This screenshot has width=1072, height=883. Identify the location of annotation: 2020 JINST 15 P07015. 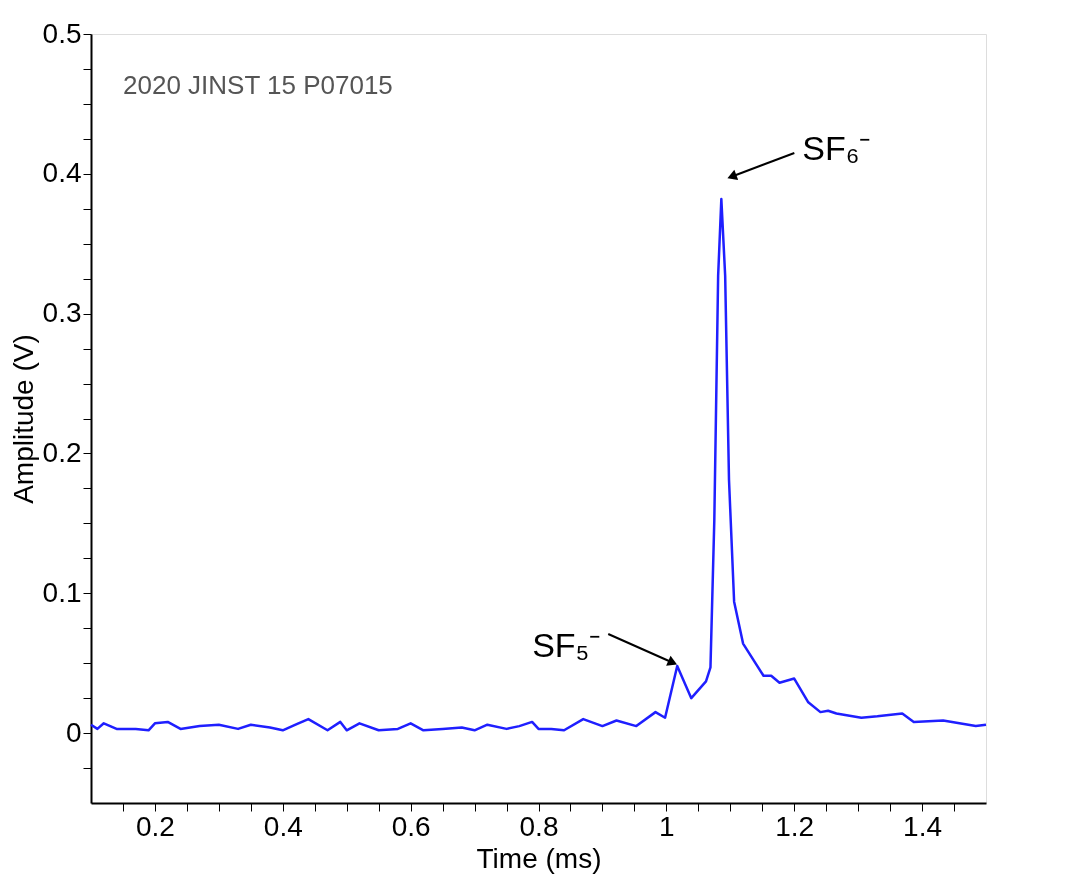
(258, 85).